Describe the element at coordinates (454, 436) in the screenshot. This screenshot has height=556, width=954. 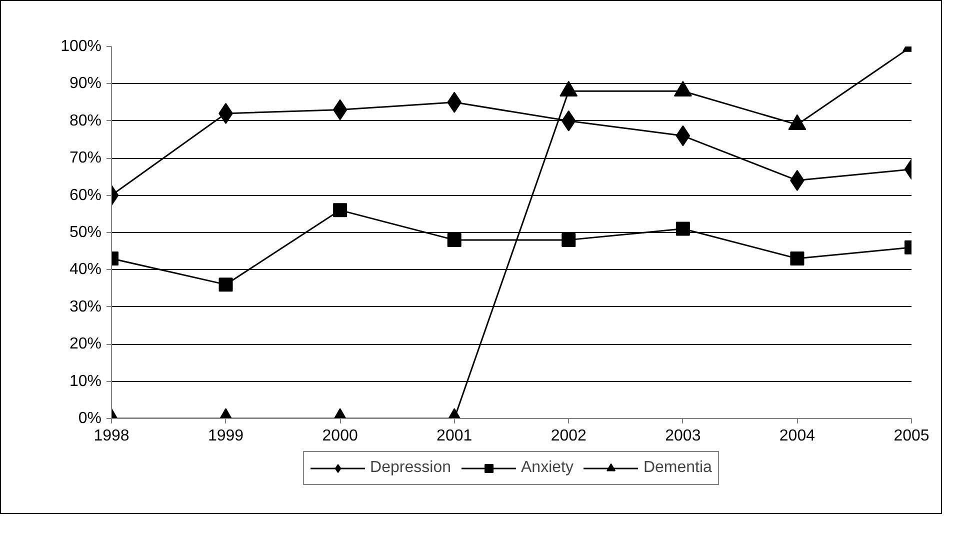
I see `x-tick-label: 2001` at that location.